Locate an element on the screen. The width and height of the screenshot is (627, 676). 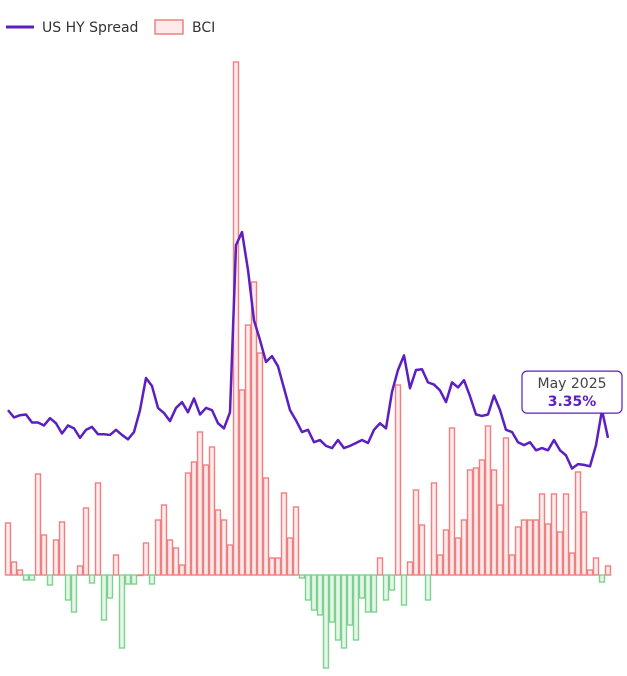
legend-label: US HY Spread is located at coordinates (90, 28).